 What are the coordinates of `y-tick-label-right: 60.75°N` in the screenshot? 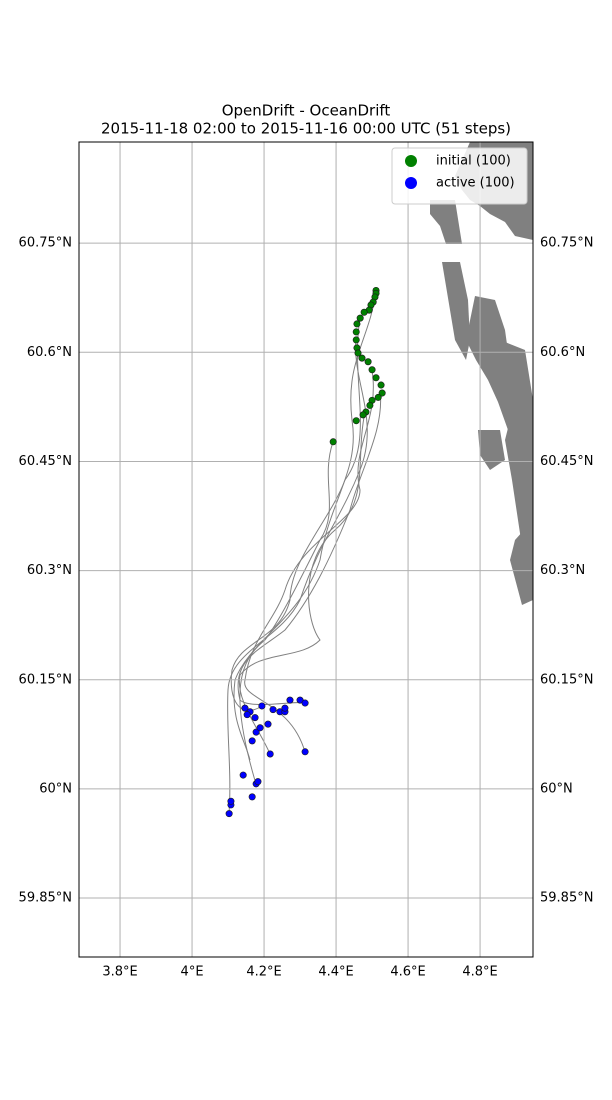 It's located at (566, 243).